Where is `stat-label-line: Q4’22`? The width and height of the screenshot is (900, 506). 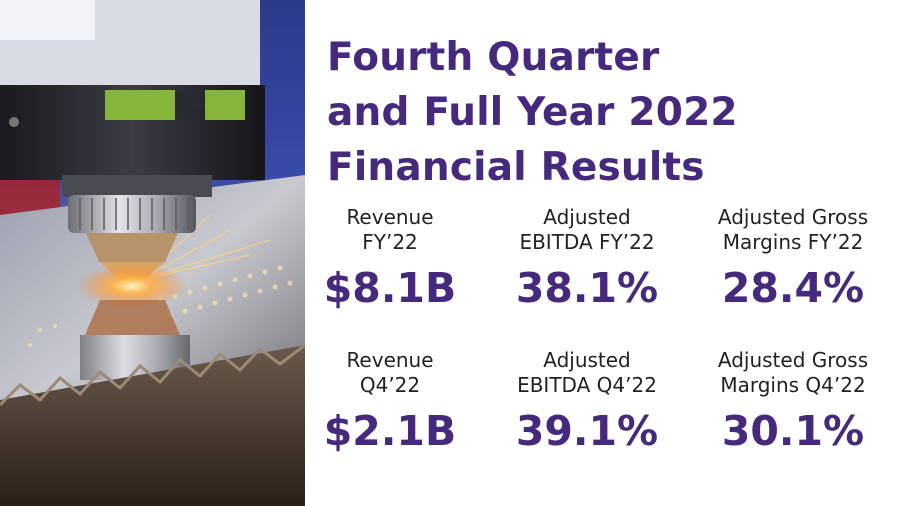 stat-label-line: Q4’22 is located at coordinates (390, 385).